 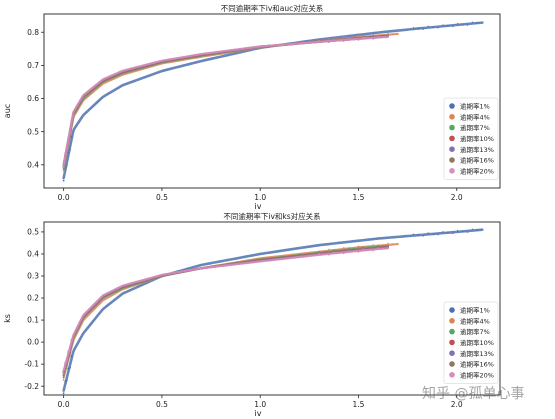 What do you see at coordinates (475, 127) in the screenshot?
I see `legend-label: 逾期率7%` at bounding box center [475, 127].